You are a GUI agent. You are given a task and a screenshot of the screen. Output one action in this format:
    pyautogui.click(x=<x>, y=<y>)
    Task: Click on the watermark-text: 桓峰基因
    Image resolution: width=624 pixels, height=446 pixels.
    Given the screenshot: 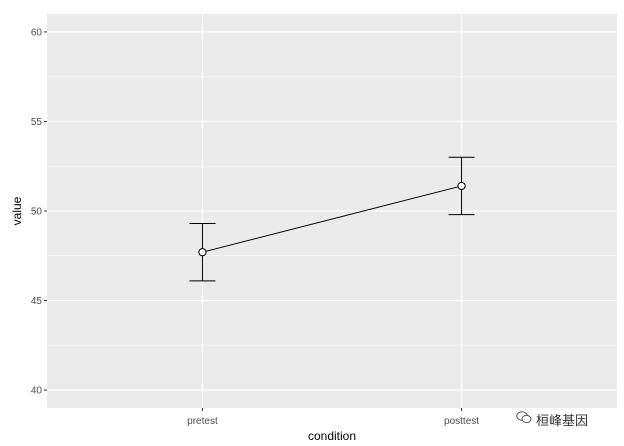 What is the action you would take?
    pyautogui.click(x=562, y=421)
    